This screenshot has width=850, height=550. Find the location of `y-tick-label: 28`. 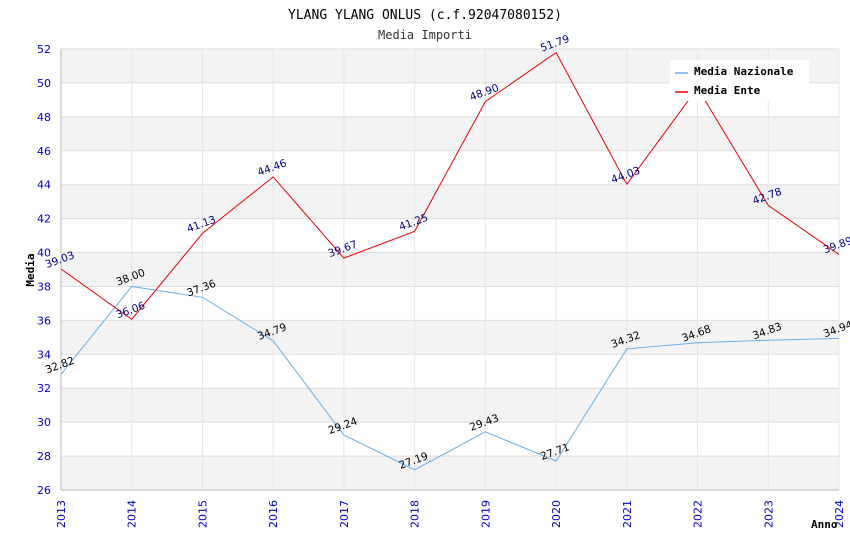

y-tick-label: 28 is located at coordinates (44, 456).